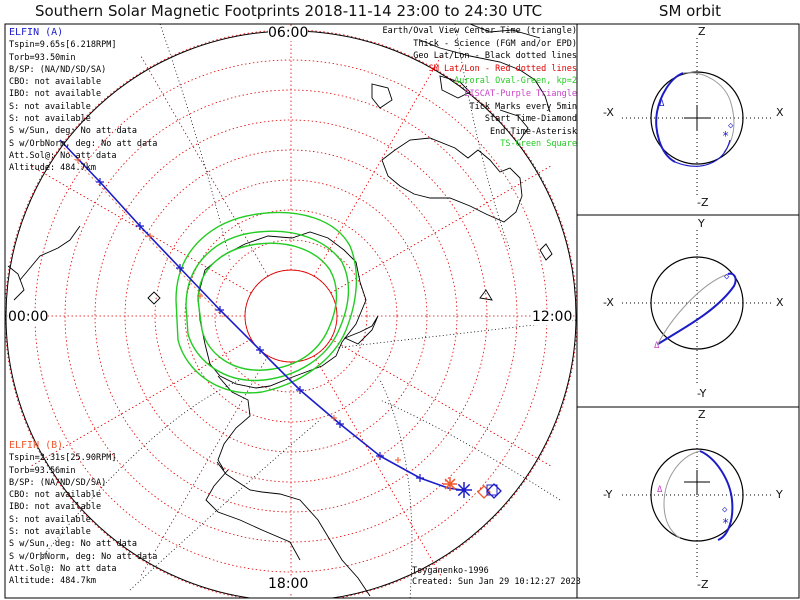  I want to click on legend-entry: EISCAT-Purple Triangle, so click(520, 93).